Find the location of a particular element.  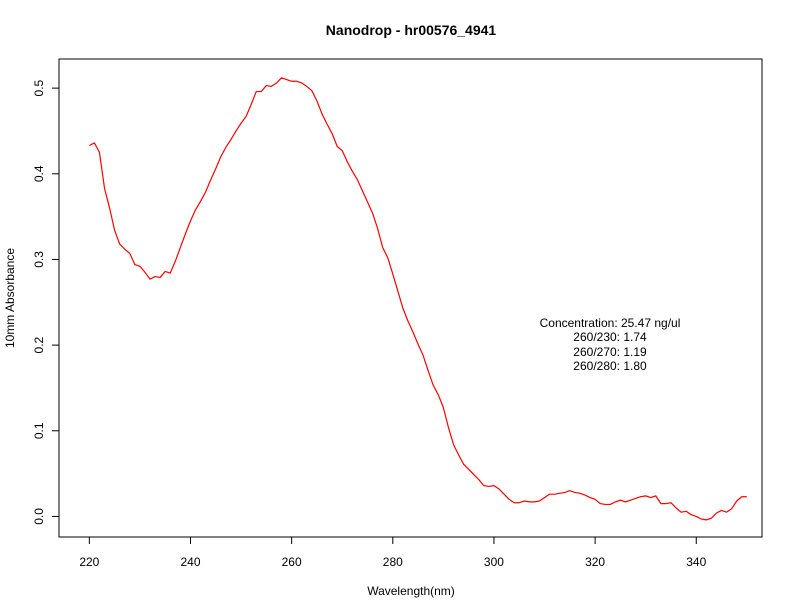

annotation-260-280: 260/280: 1.80 is located at coordinates (610, 366).